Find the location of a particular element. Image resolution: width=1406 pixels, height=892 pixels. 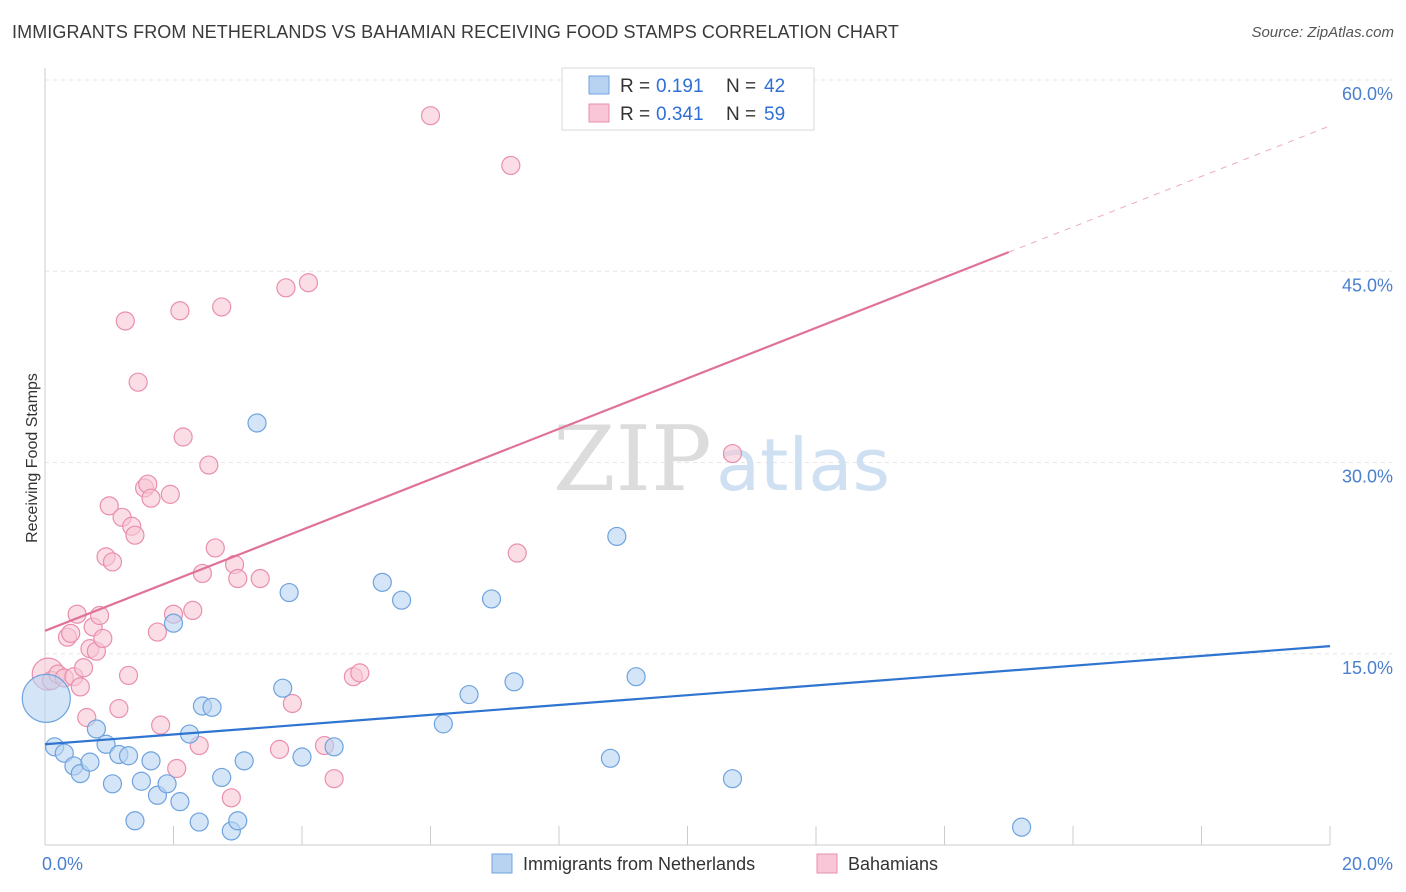

watermark-zip: ZIP is located at coordinates (632, 459).